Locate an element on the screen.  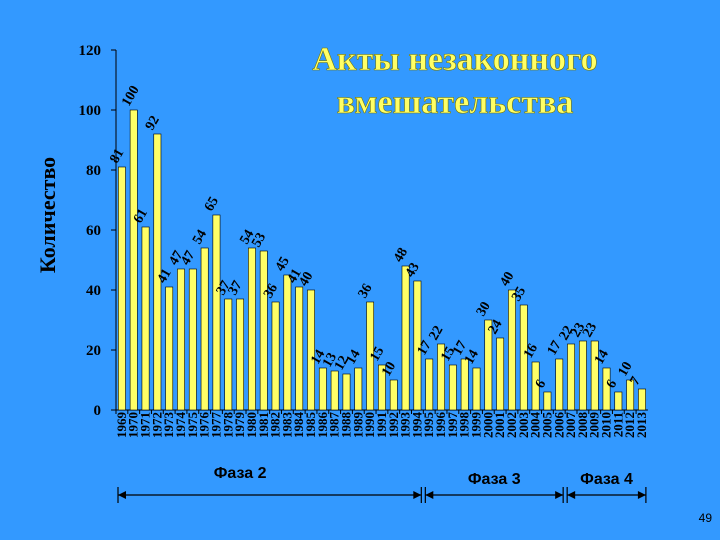
chart-title-line-1: Акты незаконного is located at coordinates (454, 59).